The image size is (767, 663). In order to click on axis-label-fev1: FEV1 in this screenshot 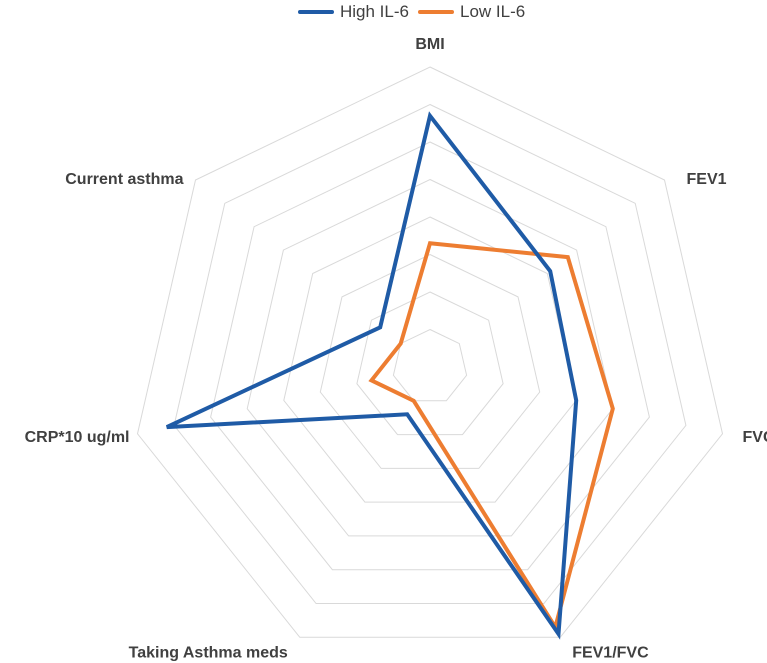, I will do `click(707, 179)`.